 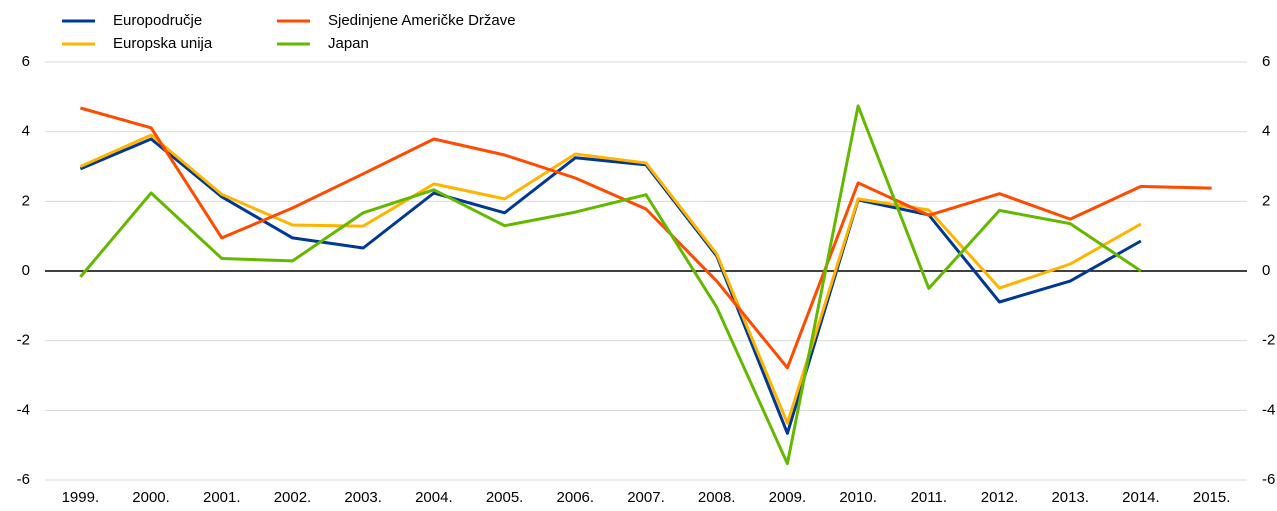 I want to click on x-tick-label: 2000., so click(x=151, y=497).